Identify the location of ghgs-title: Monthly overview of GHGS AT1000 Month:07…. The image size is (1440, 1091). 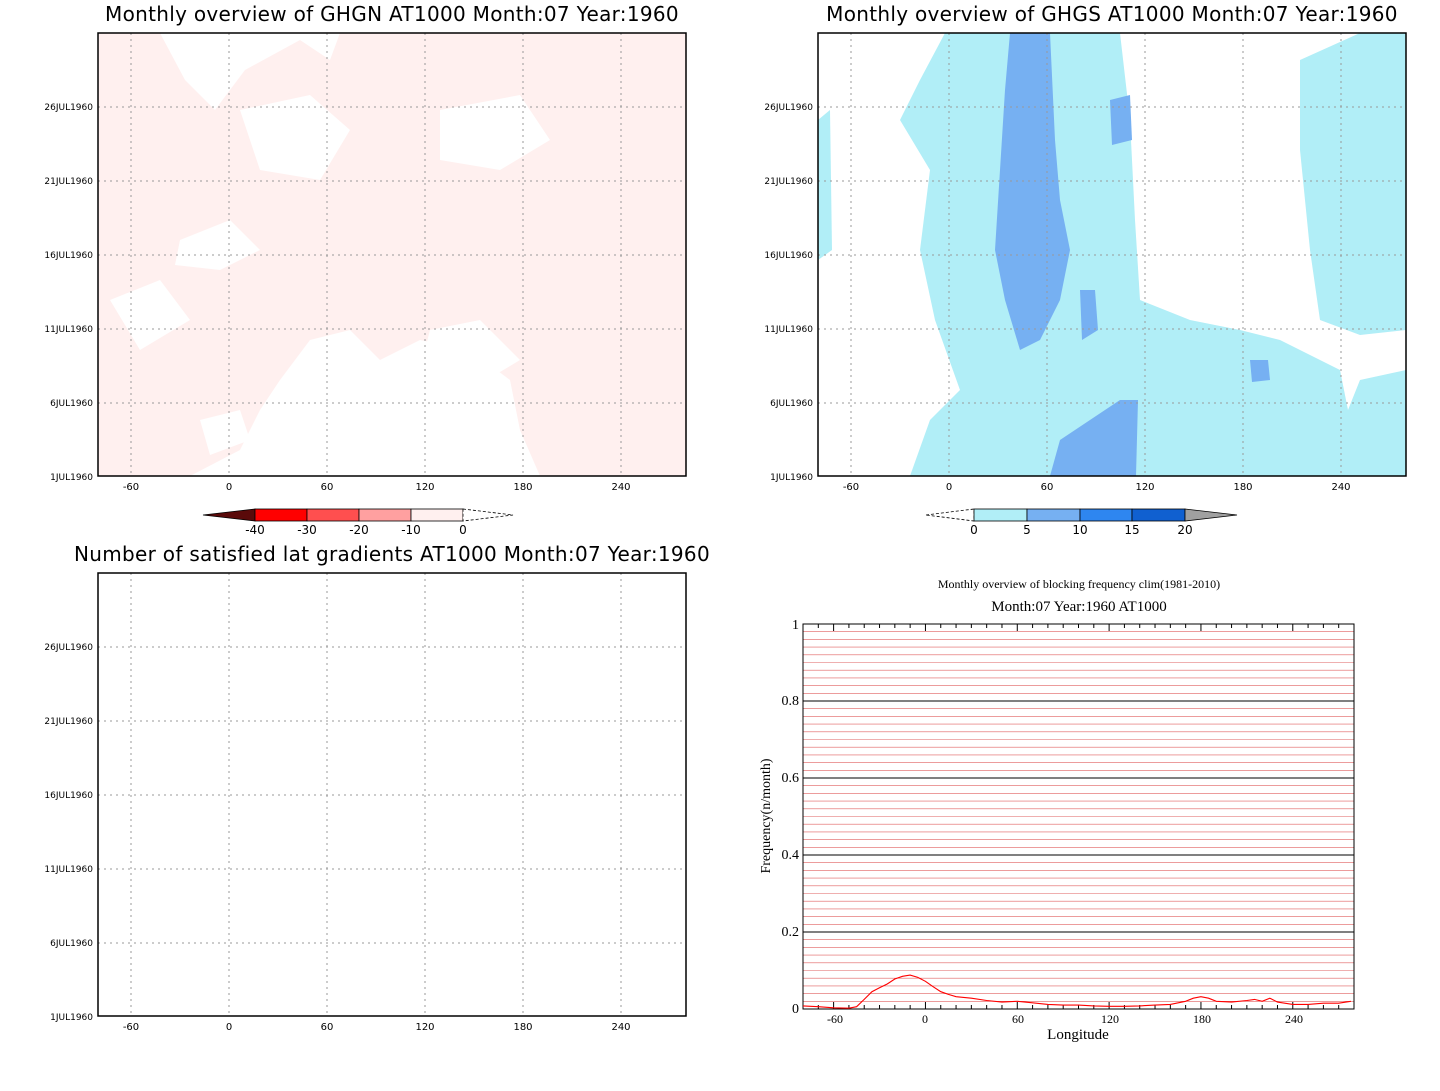
(1112, 14).